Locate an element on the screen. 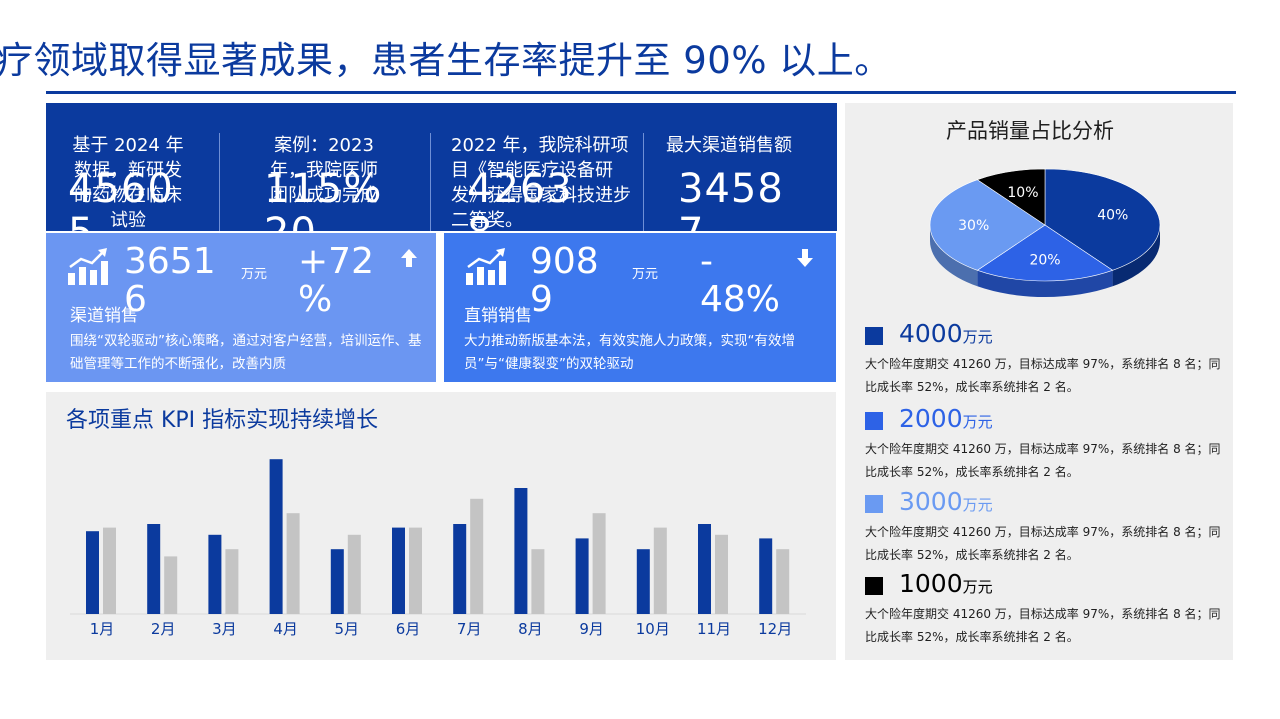  stat-text: 2022 年，我院科研项目《智能医疗设备研发》获得国家科技进步二等奖。 is located at coordinates (541, 183).